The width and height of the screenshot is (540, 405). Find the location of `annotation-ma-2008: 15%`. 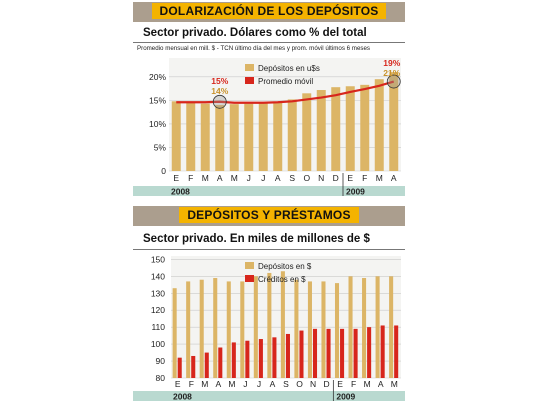

annotation-ma-2008: 15% is located at coordinates (219, 81).